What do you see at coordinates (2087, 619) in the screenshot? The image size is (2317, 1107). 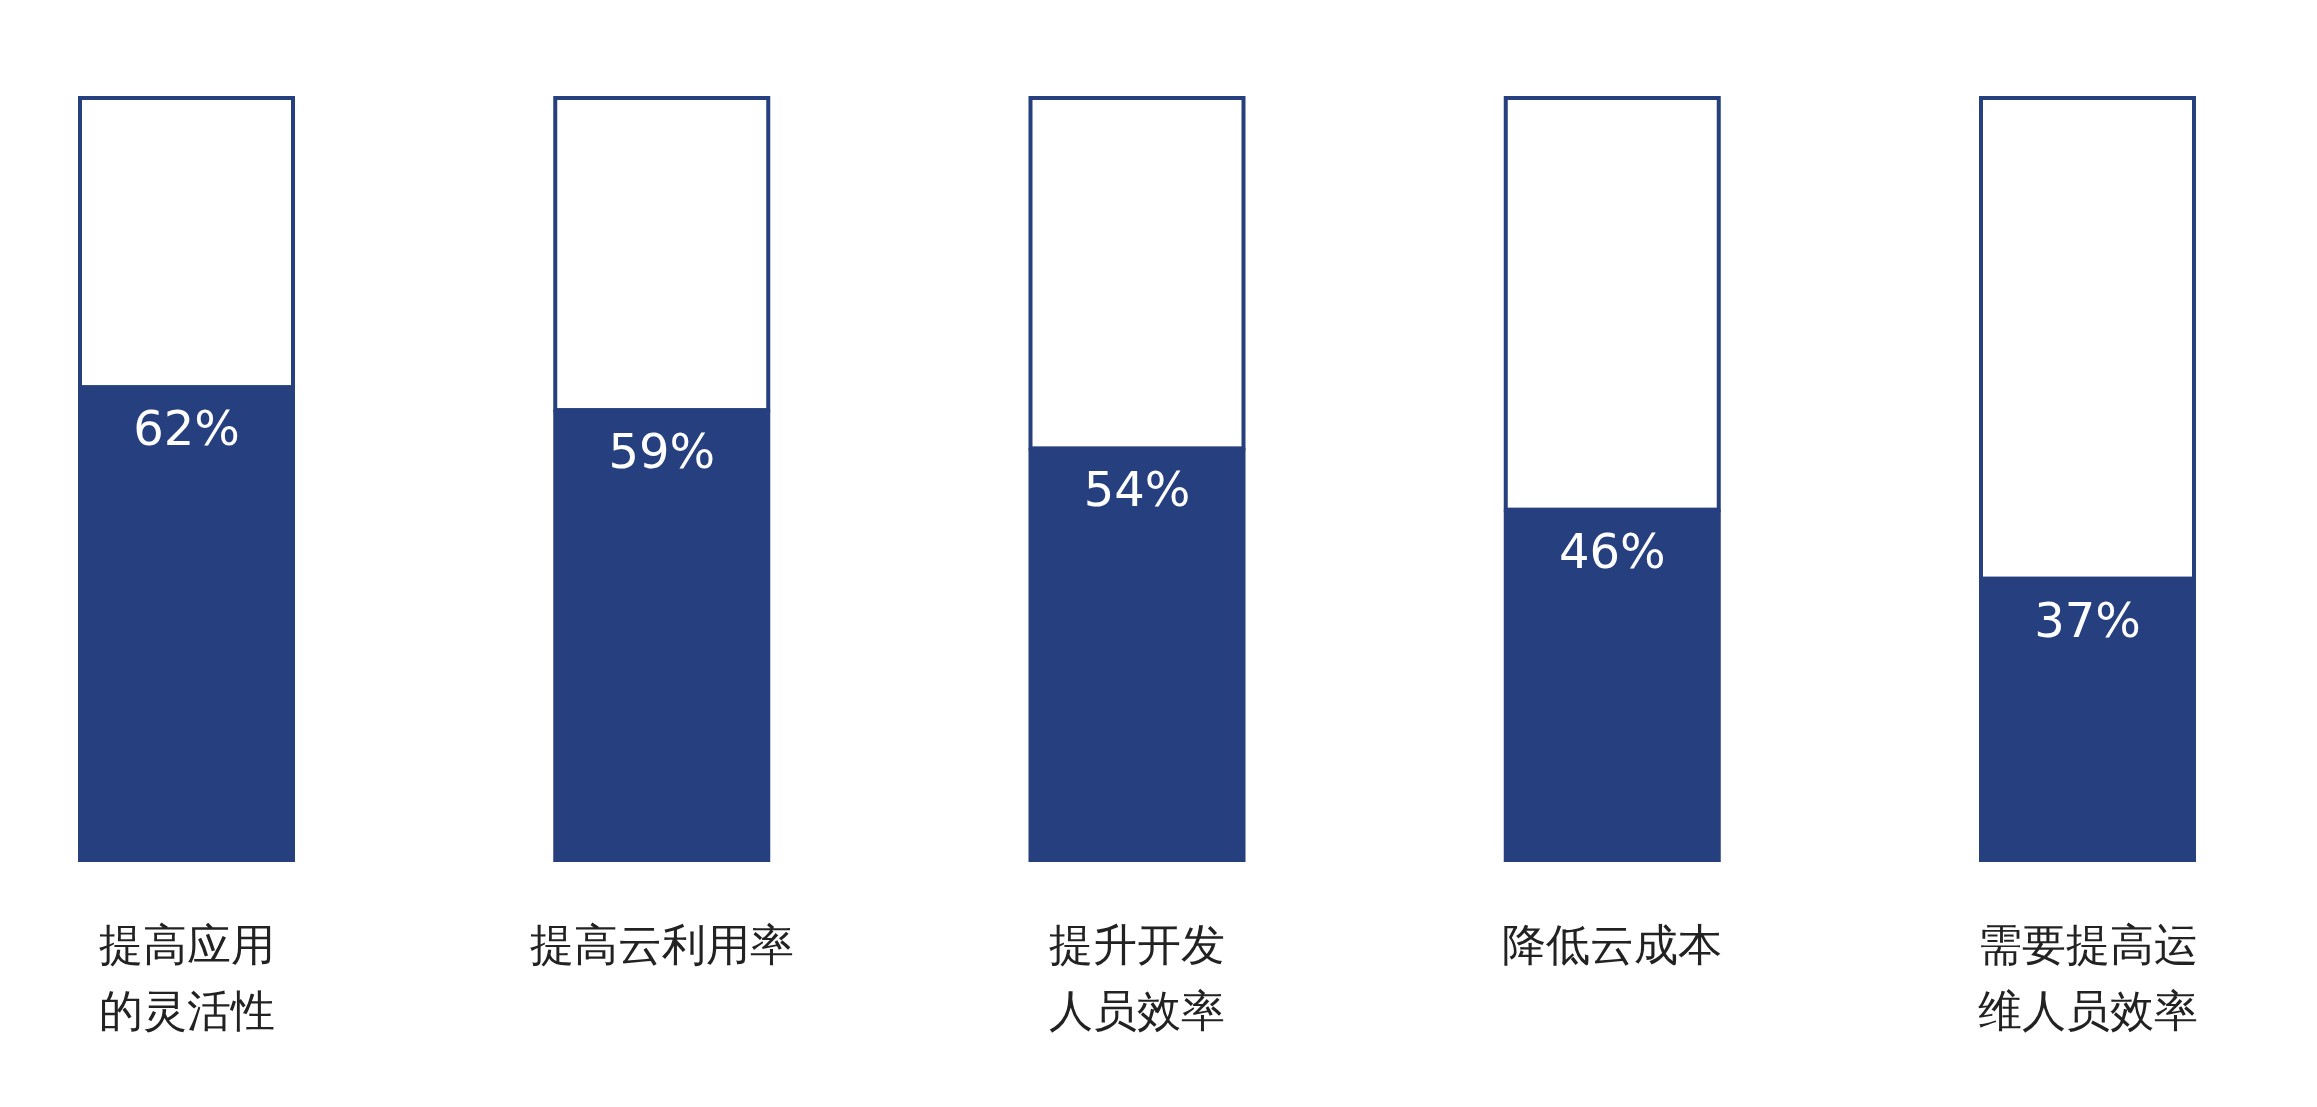 I see `data-label: 37%` at bounding box center [2087, 619].